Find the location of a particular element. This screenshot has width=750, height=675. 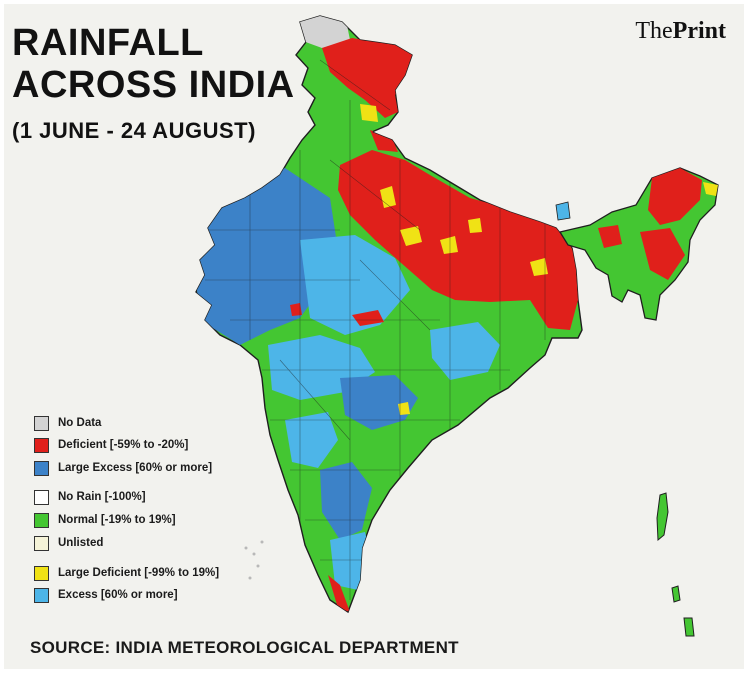

nicobar-islands is located at coordinates (683, 611).